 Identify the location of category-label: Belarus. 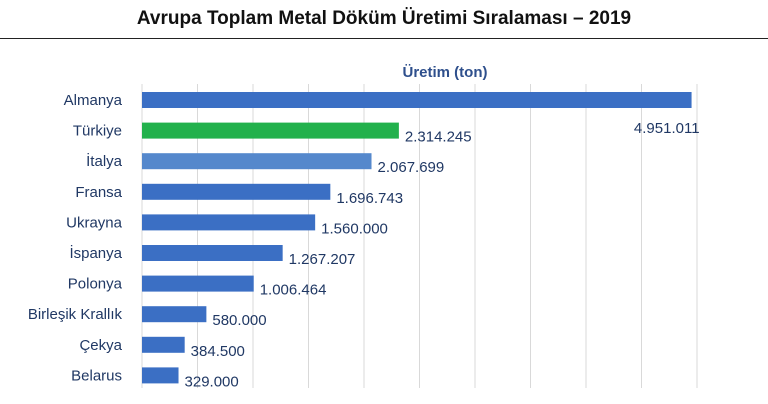
(96, 375).